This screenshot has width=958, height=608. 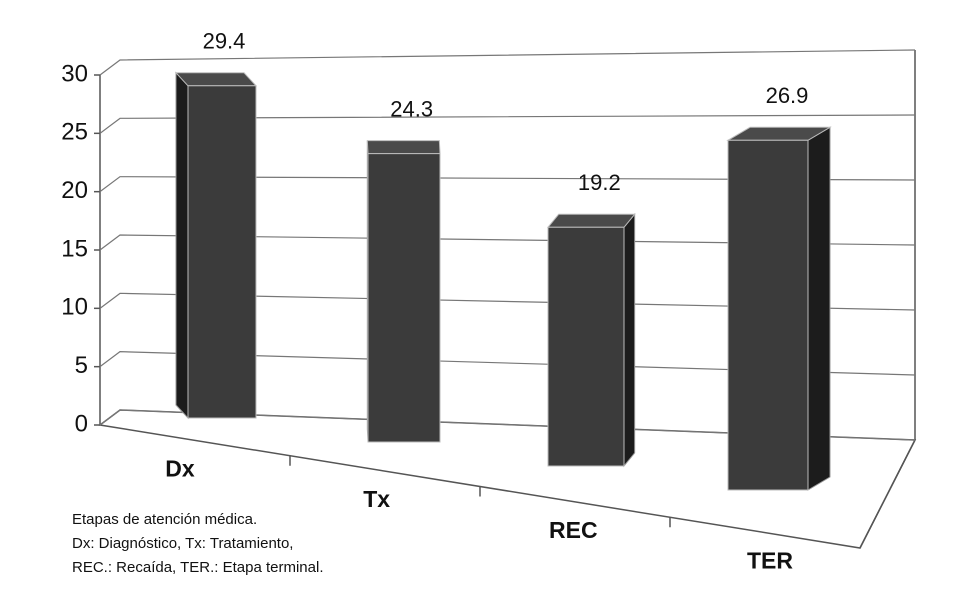 I want to click on value-label: 19.2, so click(x=599, y=182).